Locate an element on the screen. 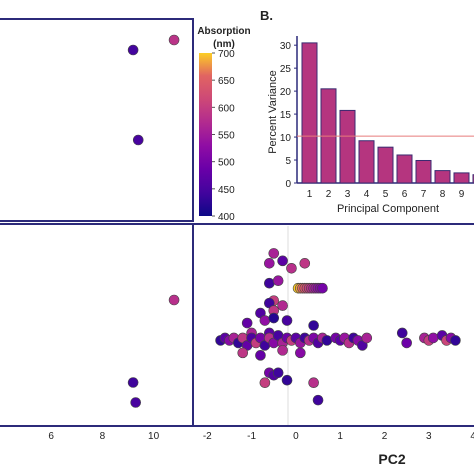  bar-x-tick-label: 6 is located at coordinates (405, 194).